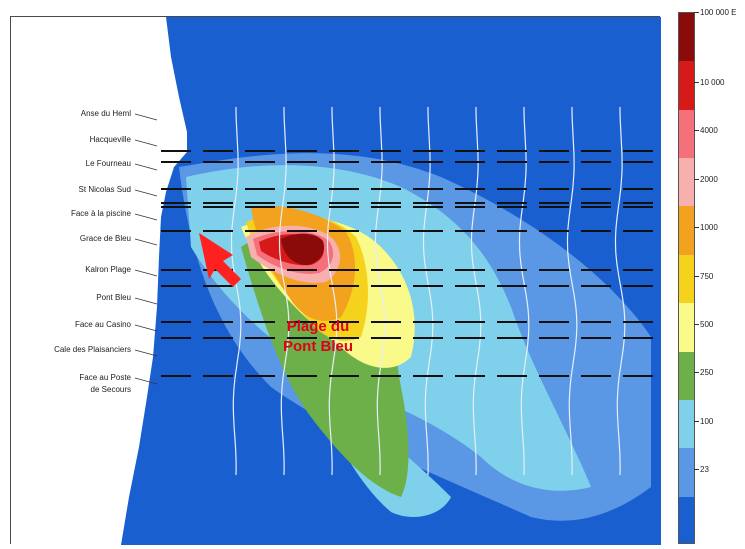 This screenshot has height=549, width=745. Describe the element at coordinates (113, 297) in the screenshot. I see `site-label: Pont Bleu` at that location.